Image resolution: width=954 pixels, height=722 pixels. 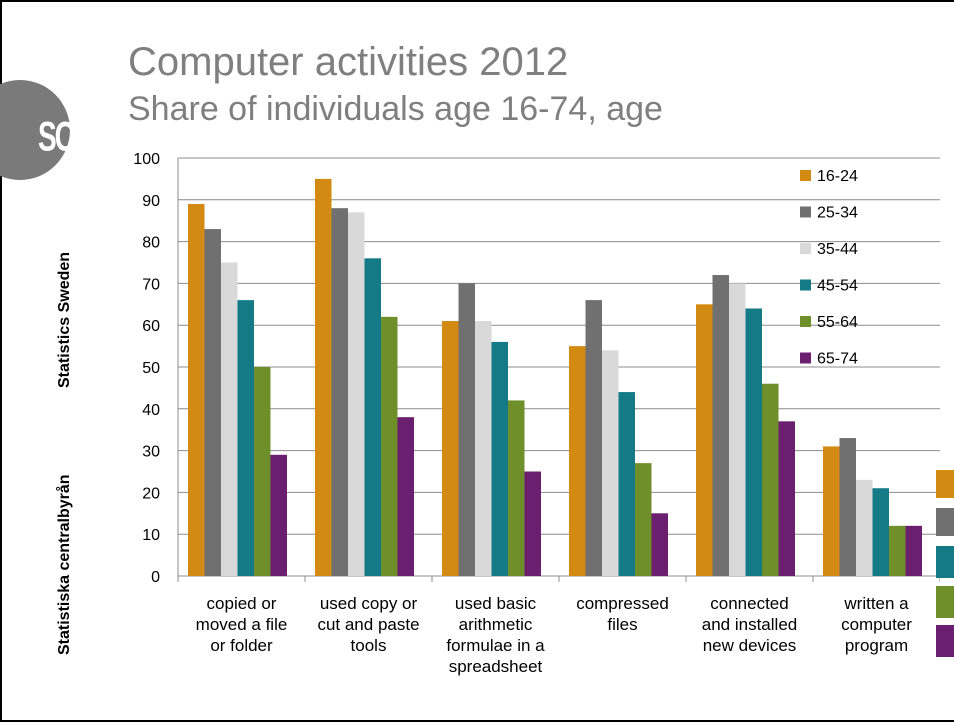 I want to click on deco-swatch-orange, so click(x=945, y=484).